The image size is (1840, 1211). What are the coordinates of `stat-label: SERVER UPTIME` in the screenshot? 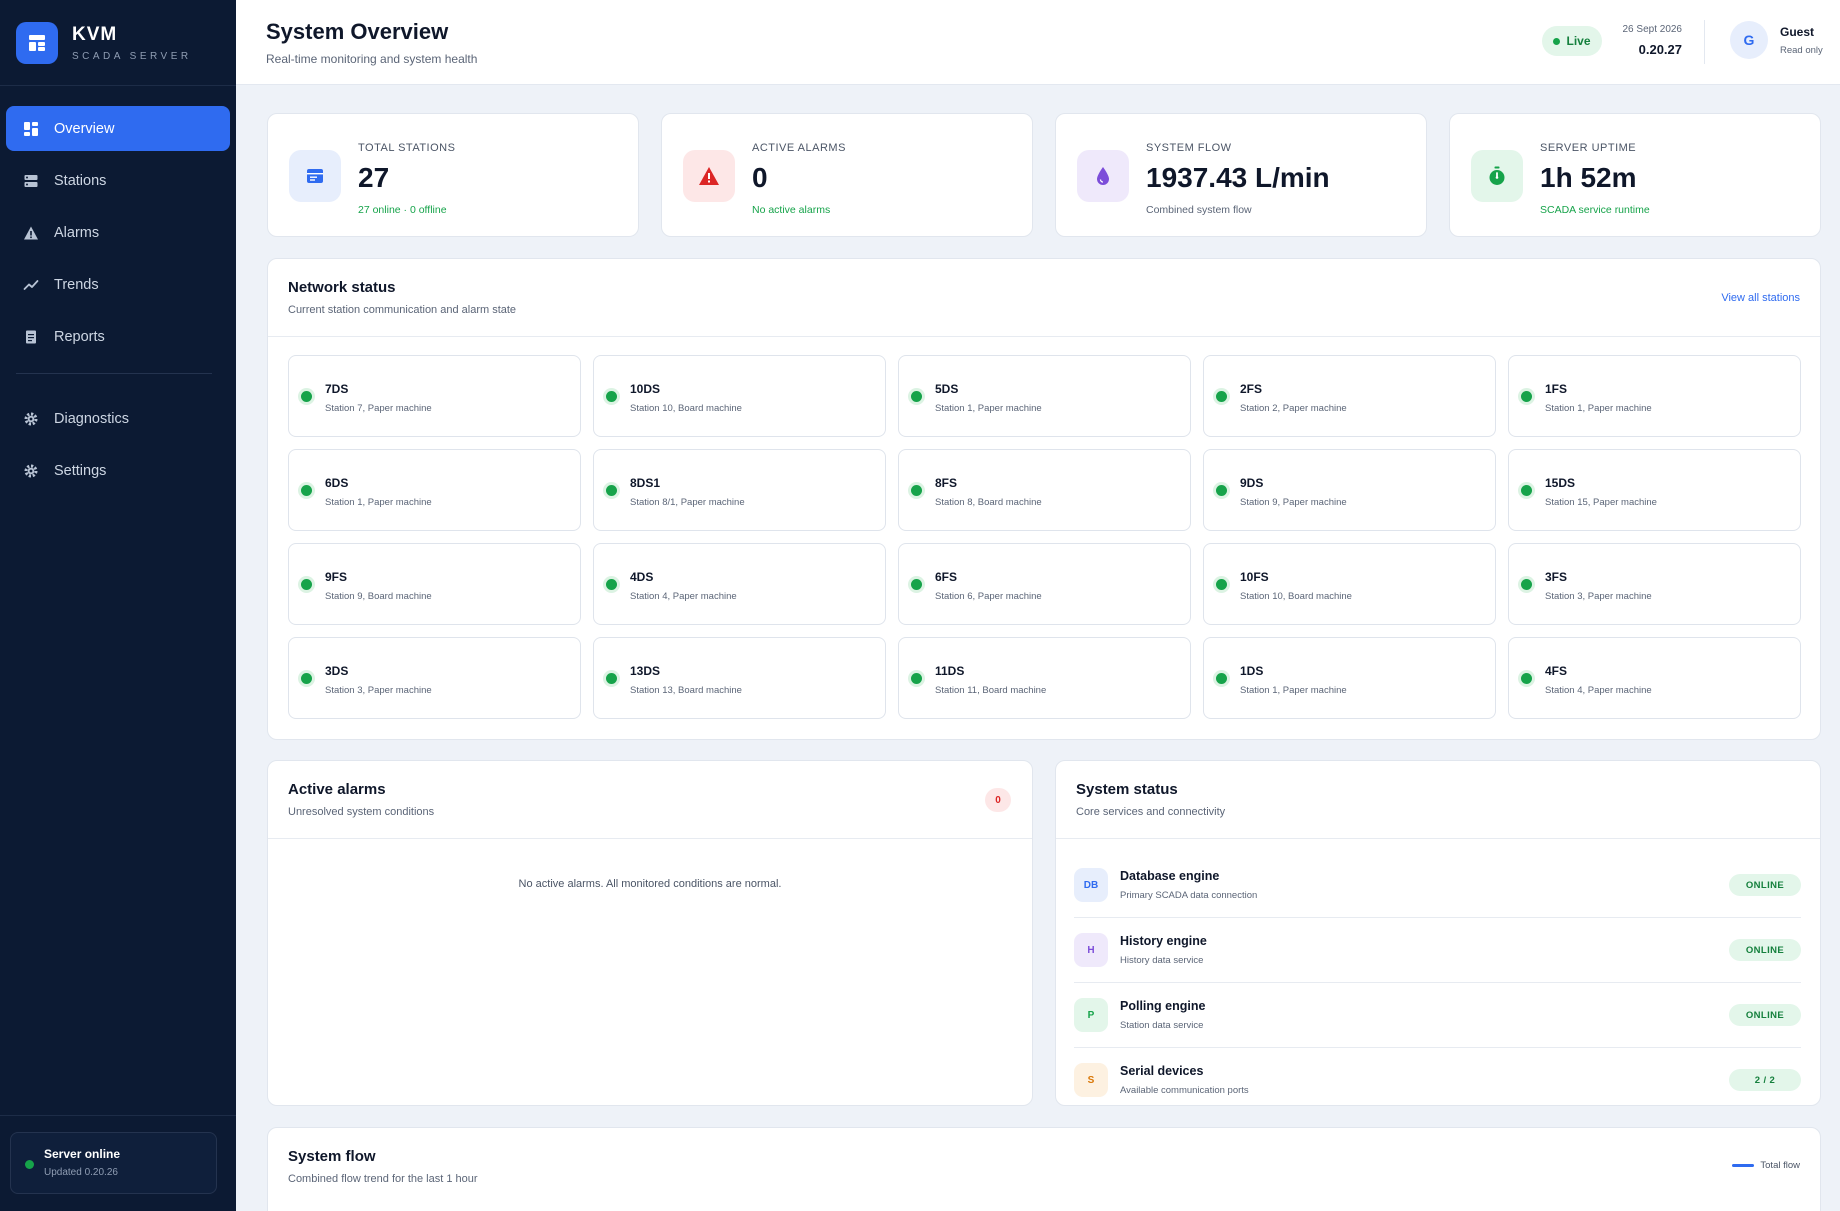 It's located at (1588, 148).